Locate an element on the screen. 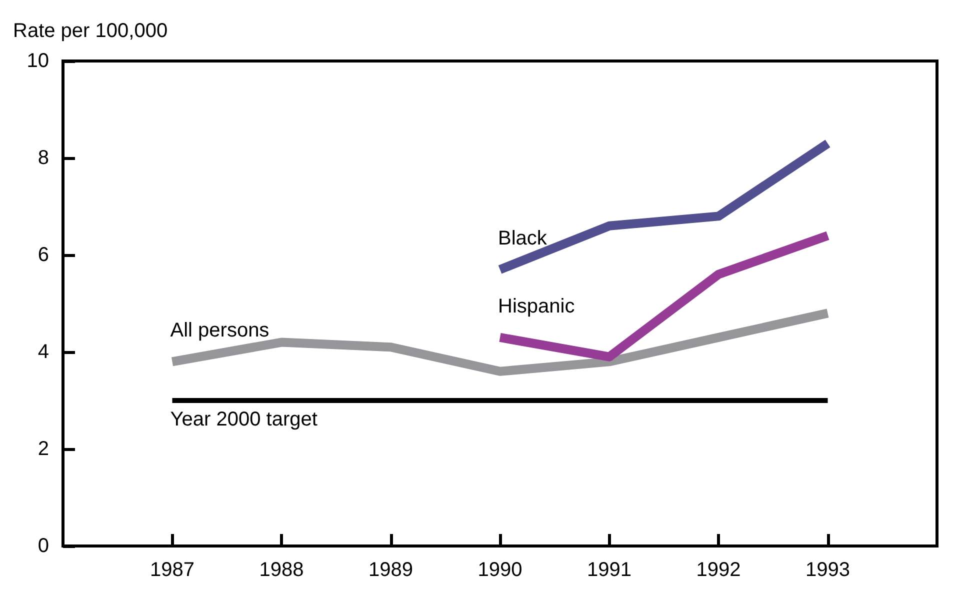  y-axis-title: Rate per 100,000 is located at coordinates (90, 31).